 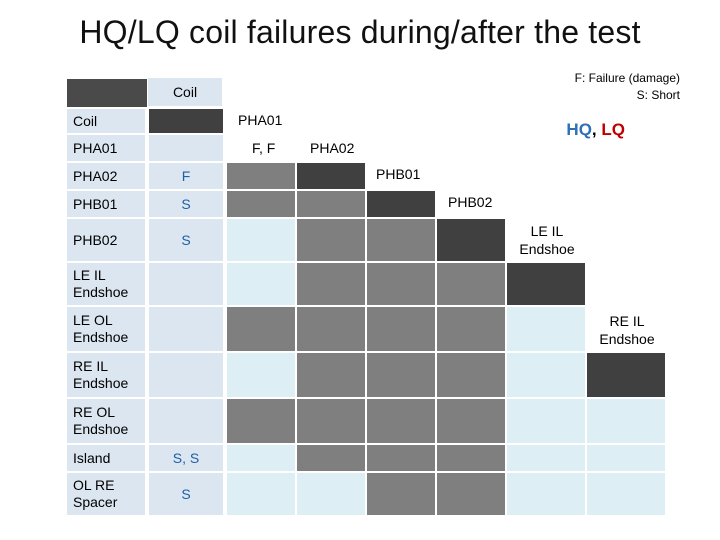 What do you see at coordinates (398, 174) in the screenshot?
I see `diag-label-phb01: PHB01` at bounding box center [398, 174].